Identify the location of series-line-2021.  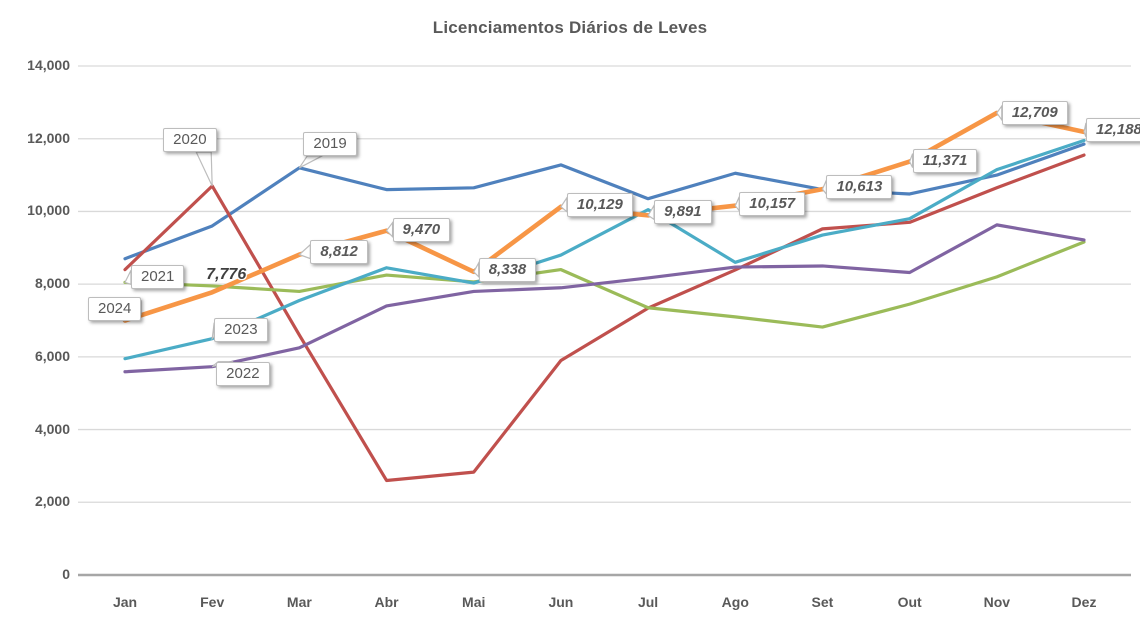
(604, 284).